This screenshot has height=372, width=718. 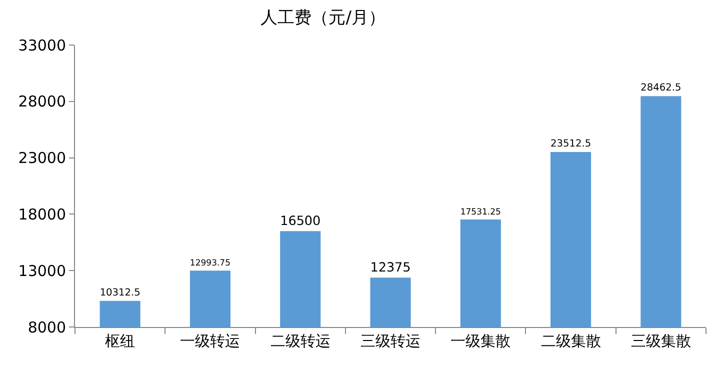 What do you see at coordinates (42, 45) in the screenshot?
I see `y-tick-label: 33000` at bounding box center [42, 45].